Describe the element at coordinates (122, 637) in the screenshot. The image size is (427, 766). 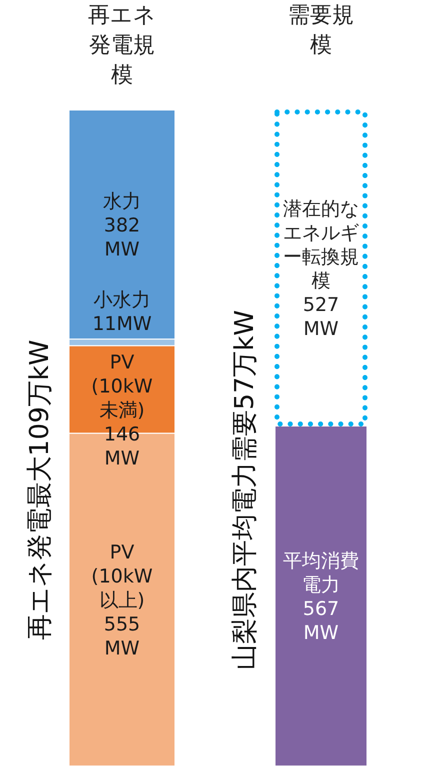
I see `data-label: 555 MW` at that location.